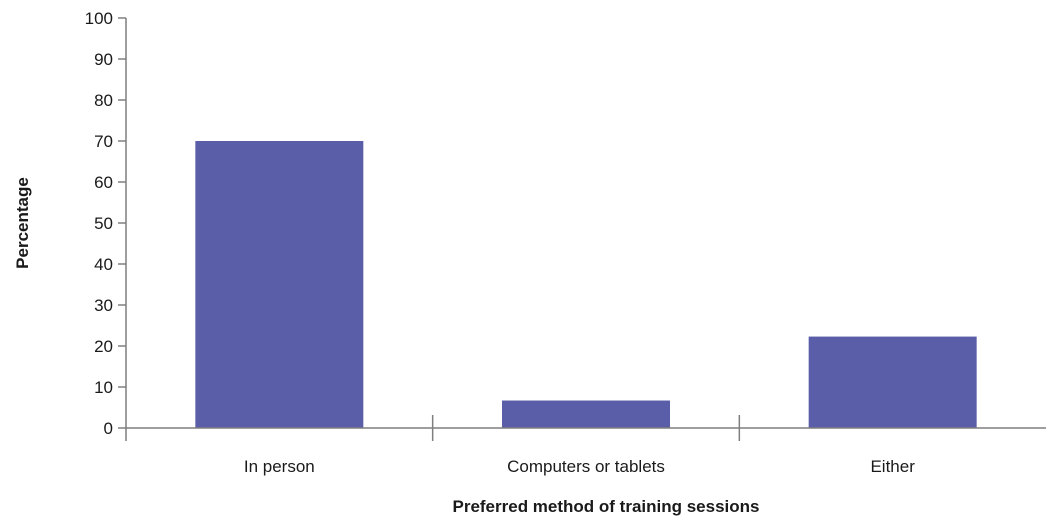  What do you see at coordinates (99, 18) in the screenshot?
I see `y-tick-label: 100` at bounding box center [99, 18].